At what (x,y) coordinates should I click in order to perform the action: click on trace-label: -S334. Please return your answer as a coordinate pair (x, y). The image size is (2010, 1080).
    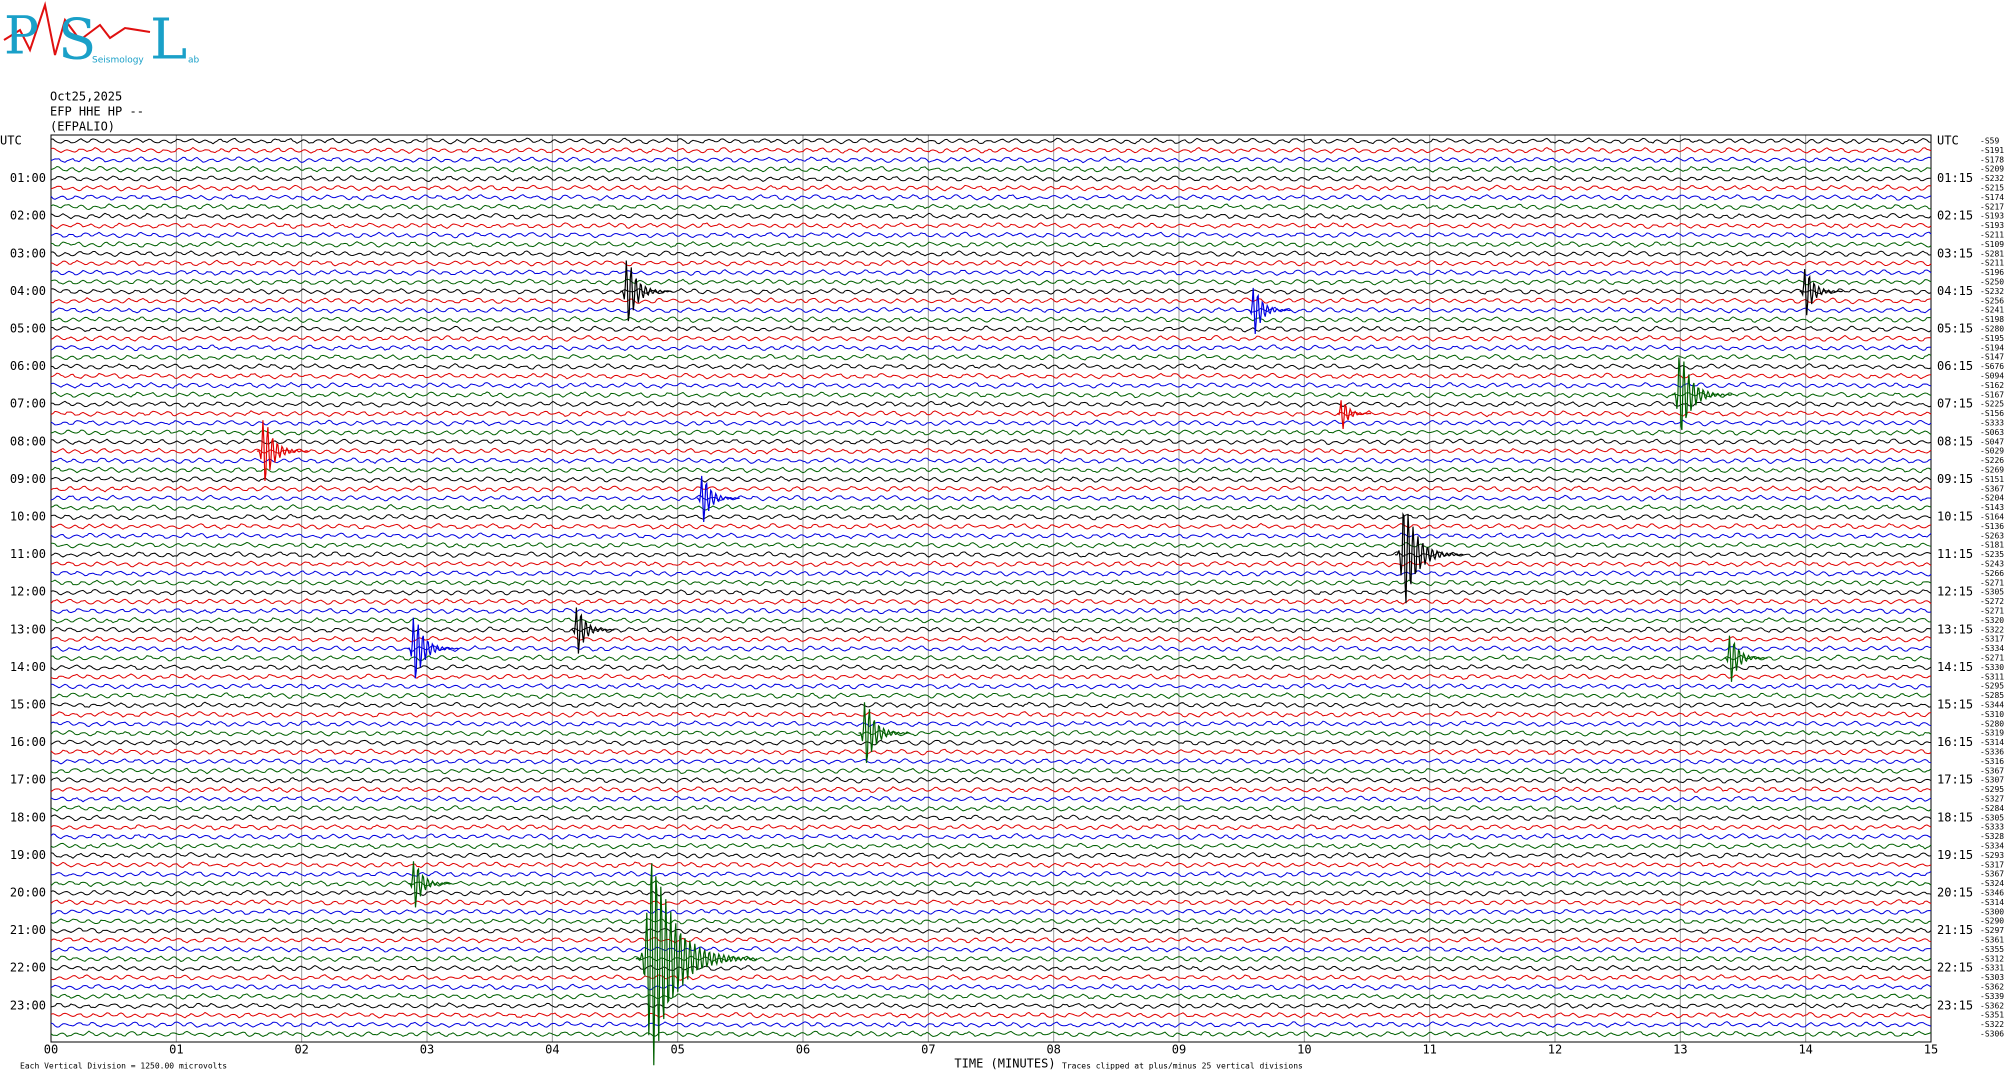
    Looking at the image, I should click on (1992, 846).